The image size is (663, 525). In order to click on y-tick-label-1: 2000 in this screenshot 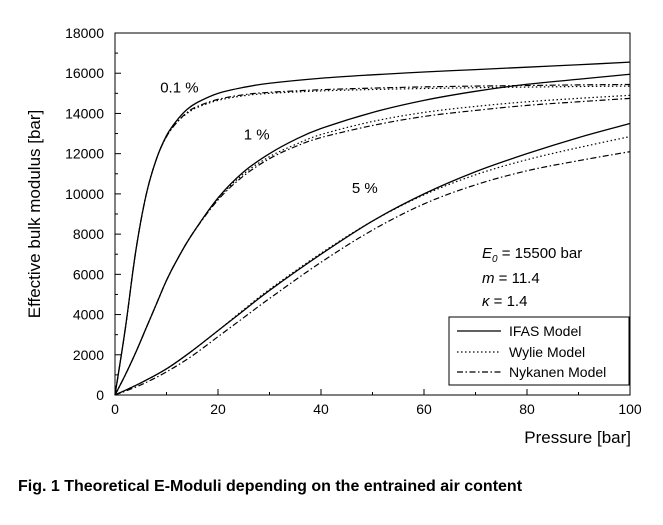, I will do `click(88, 355)`.